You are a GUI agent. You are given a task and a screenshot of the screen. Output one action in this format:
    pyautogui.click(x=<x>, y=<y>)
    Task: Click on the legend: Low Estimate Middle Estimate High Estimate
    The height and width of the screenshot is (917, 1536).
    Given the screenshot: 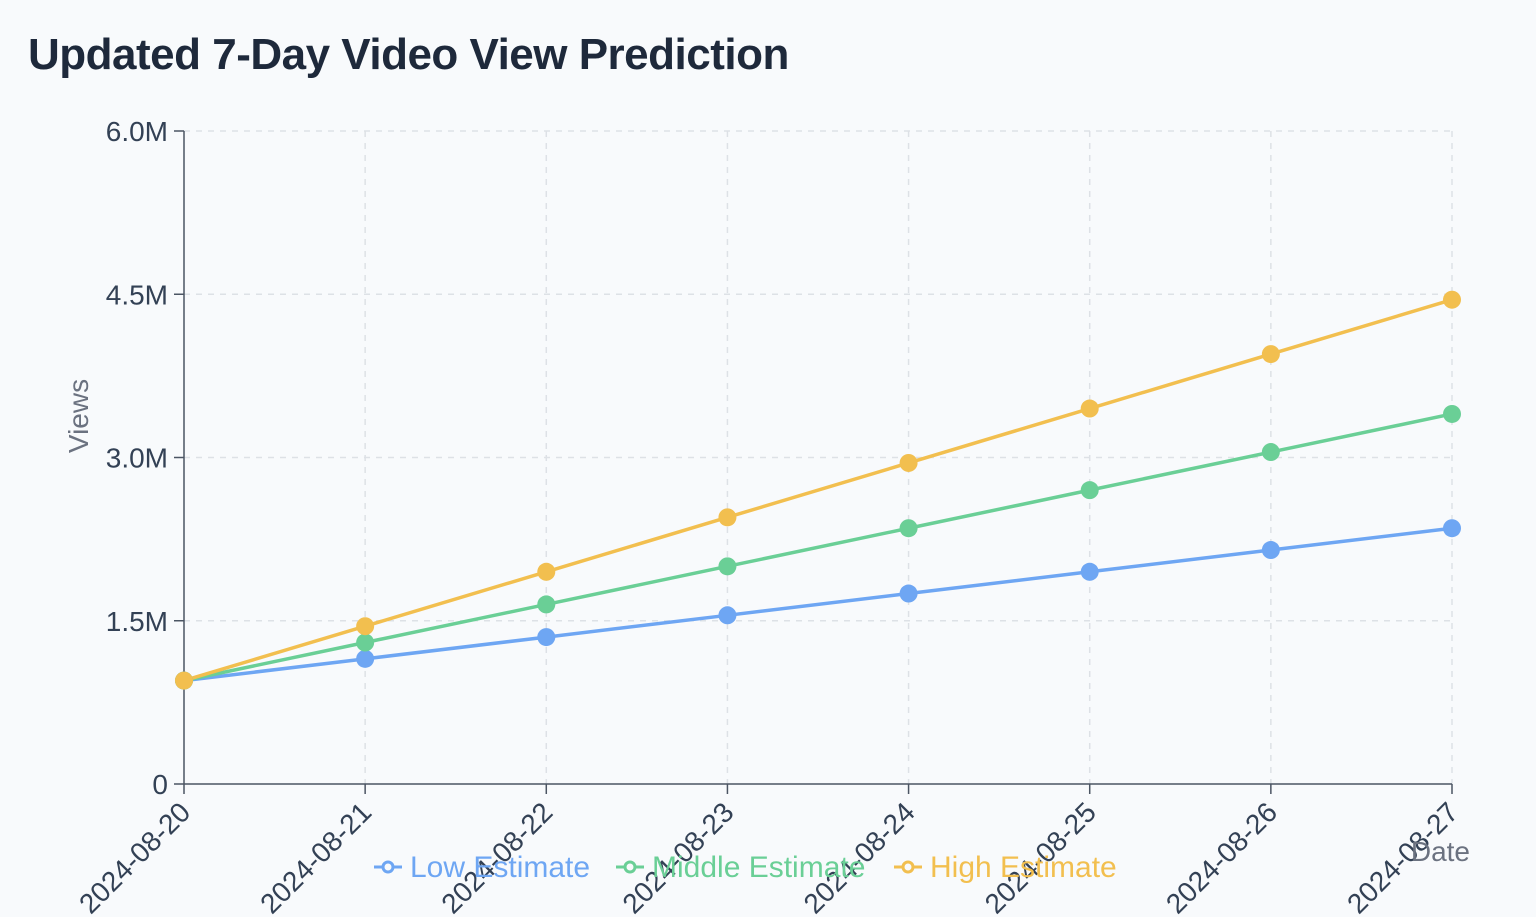 What is the action you would take?
    pyautogui.click(x=745, y=867)
    